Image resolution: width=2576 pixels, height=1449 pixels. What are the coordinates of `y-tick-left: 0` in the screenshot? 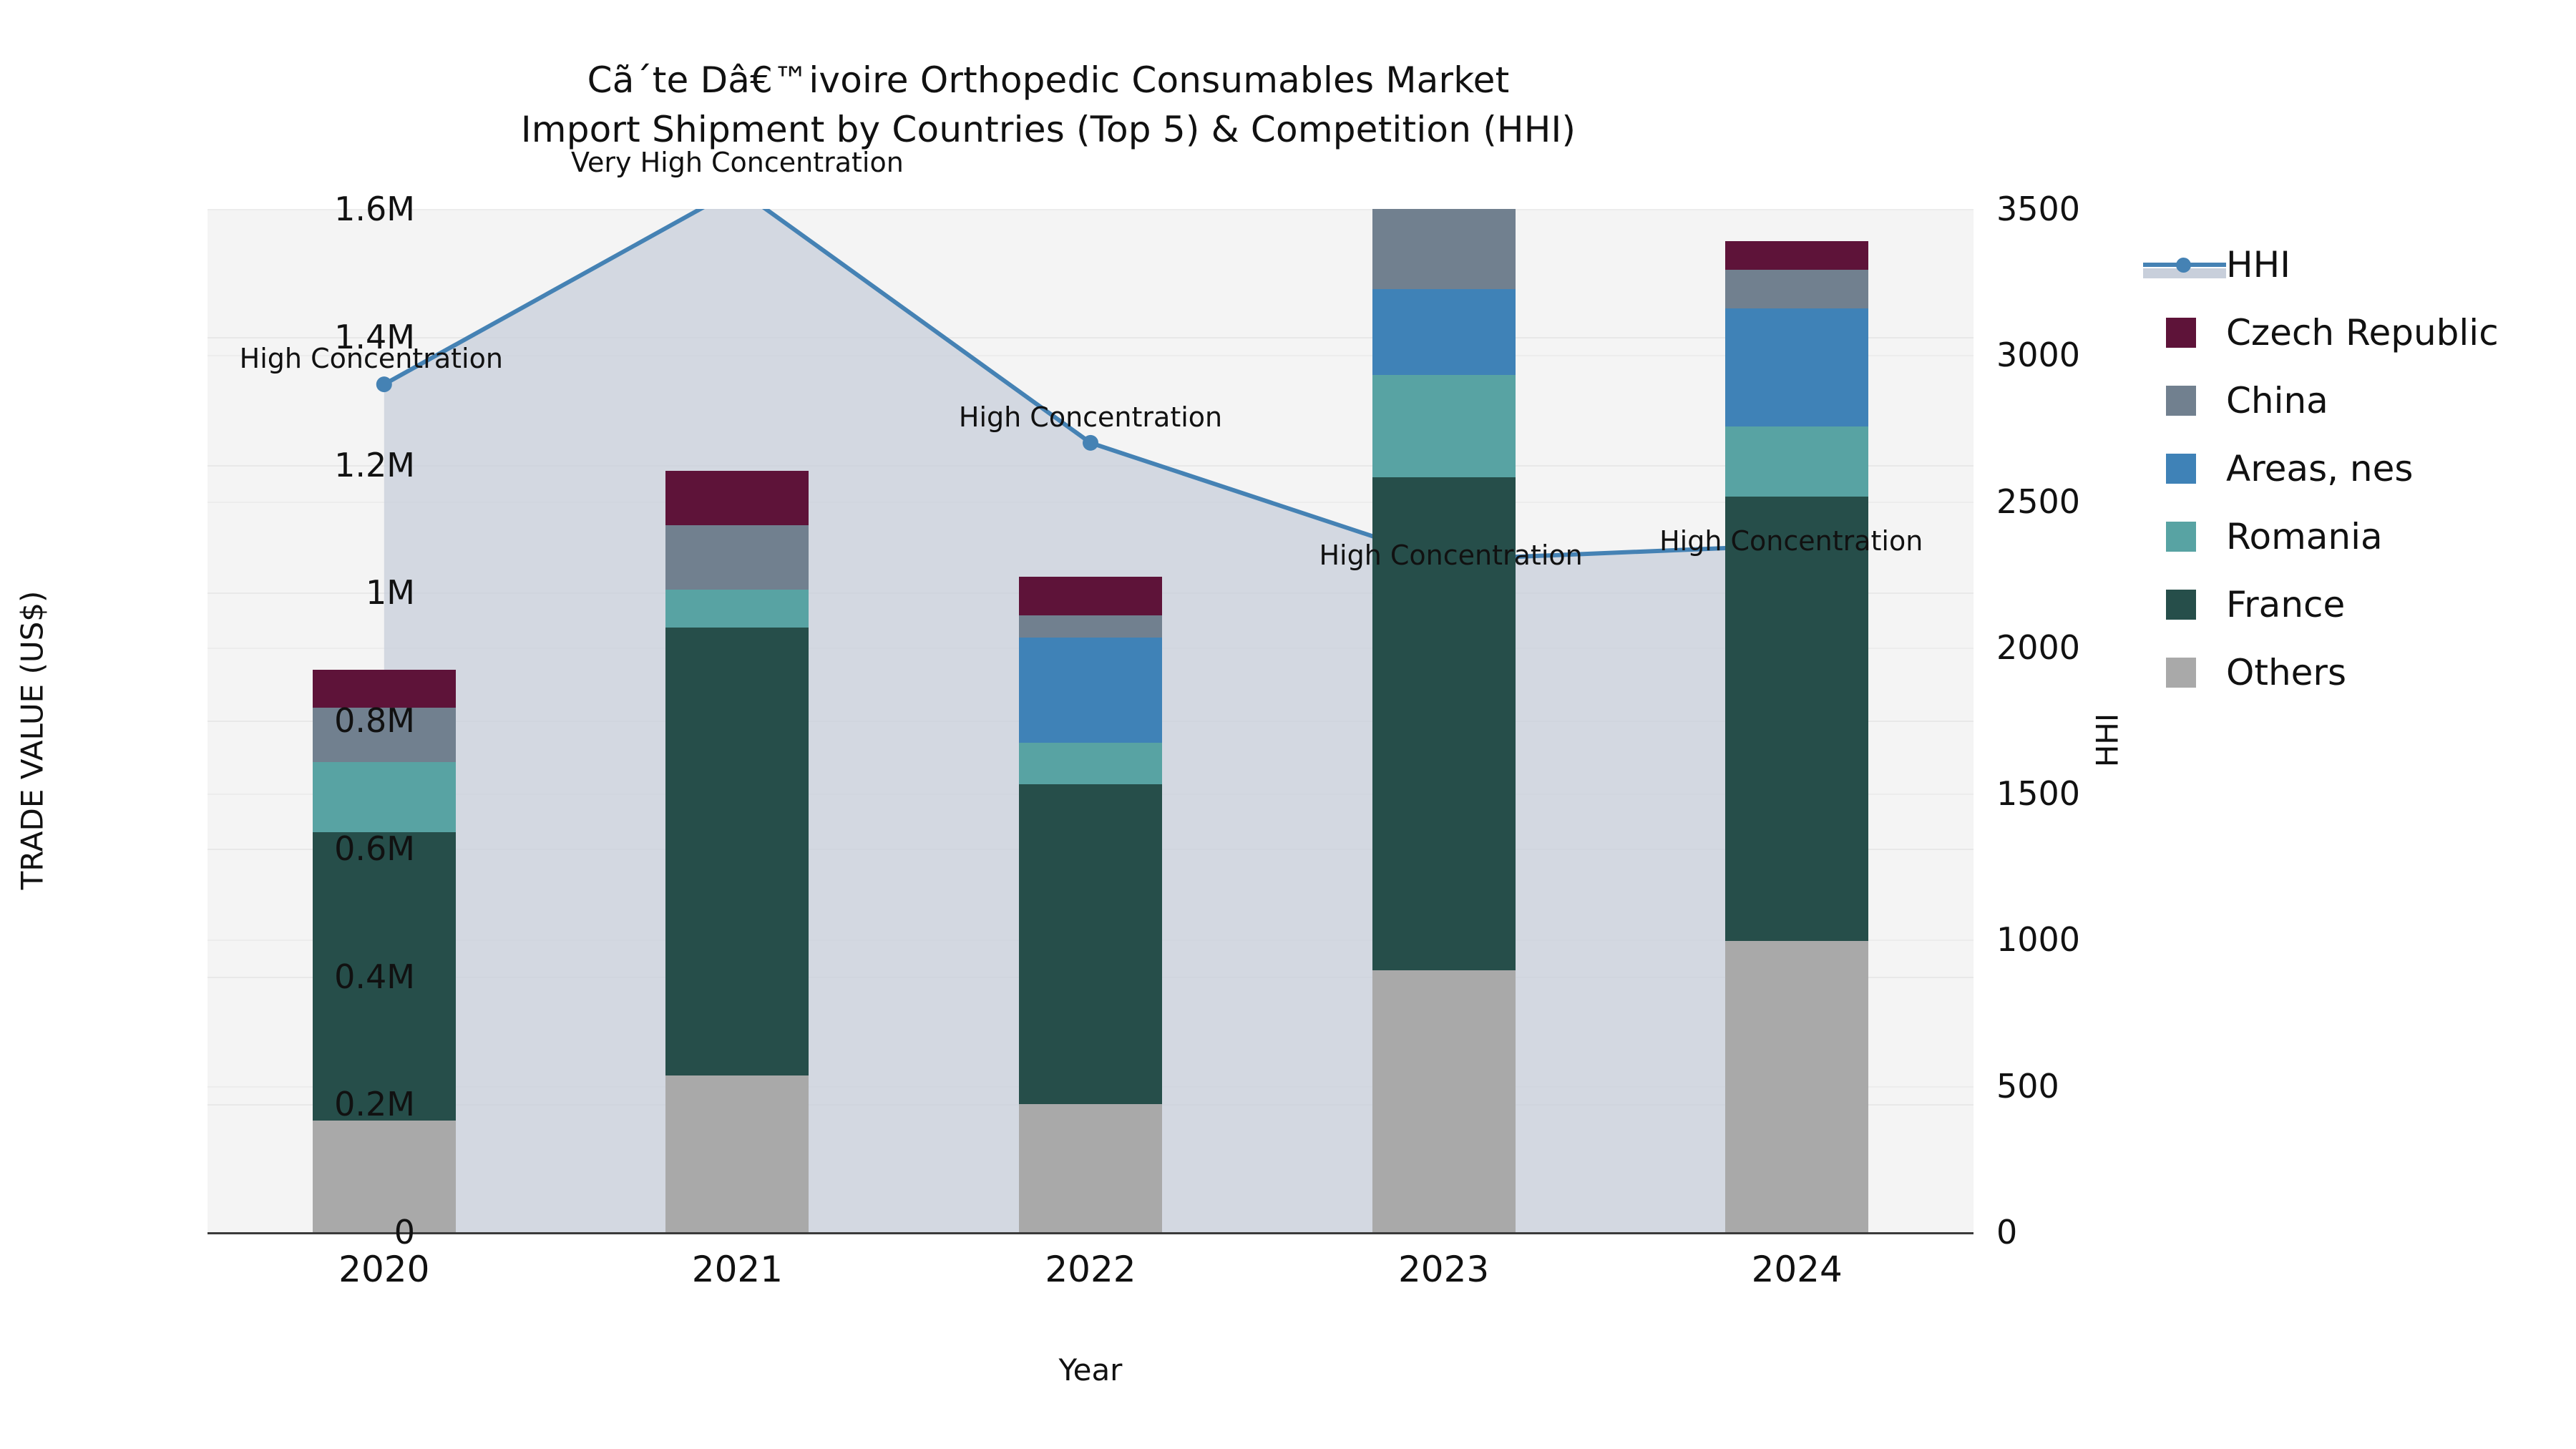 It's located at (404, 1232).